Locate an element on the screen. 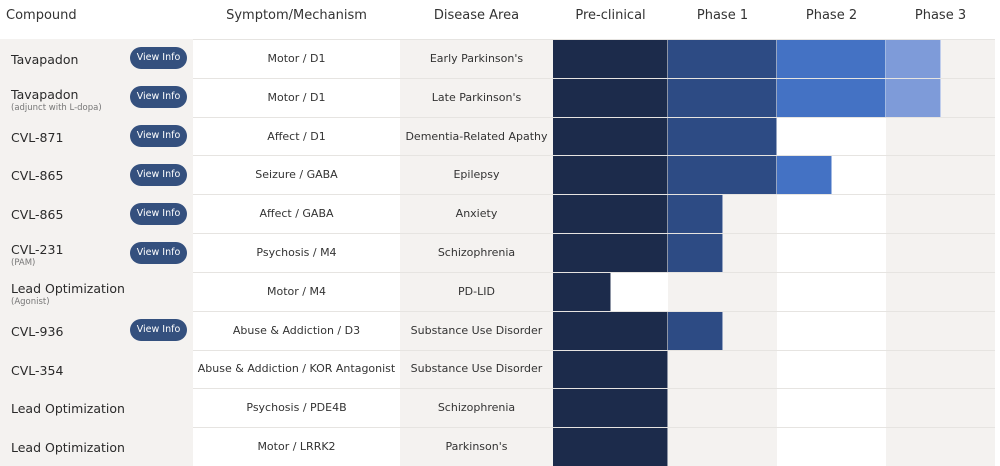  compound-name: CVL-936 is located at coordinates (37, 331).